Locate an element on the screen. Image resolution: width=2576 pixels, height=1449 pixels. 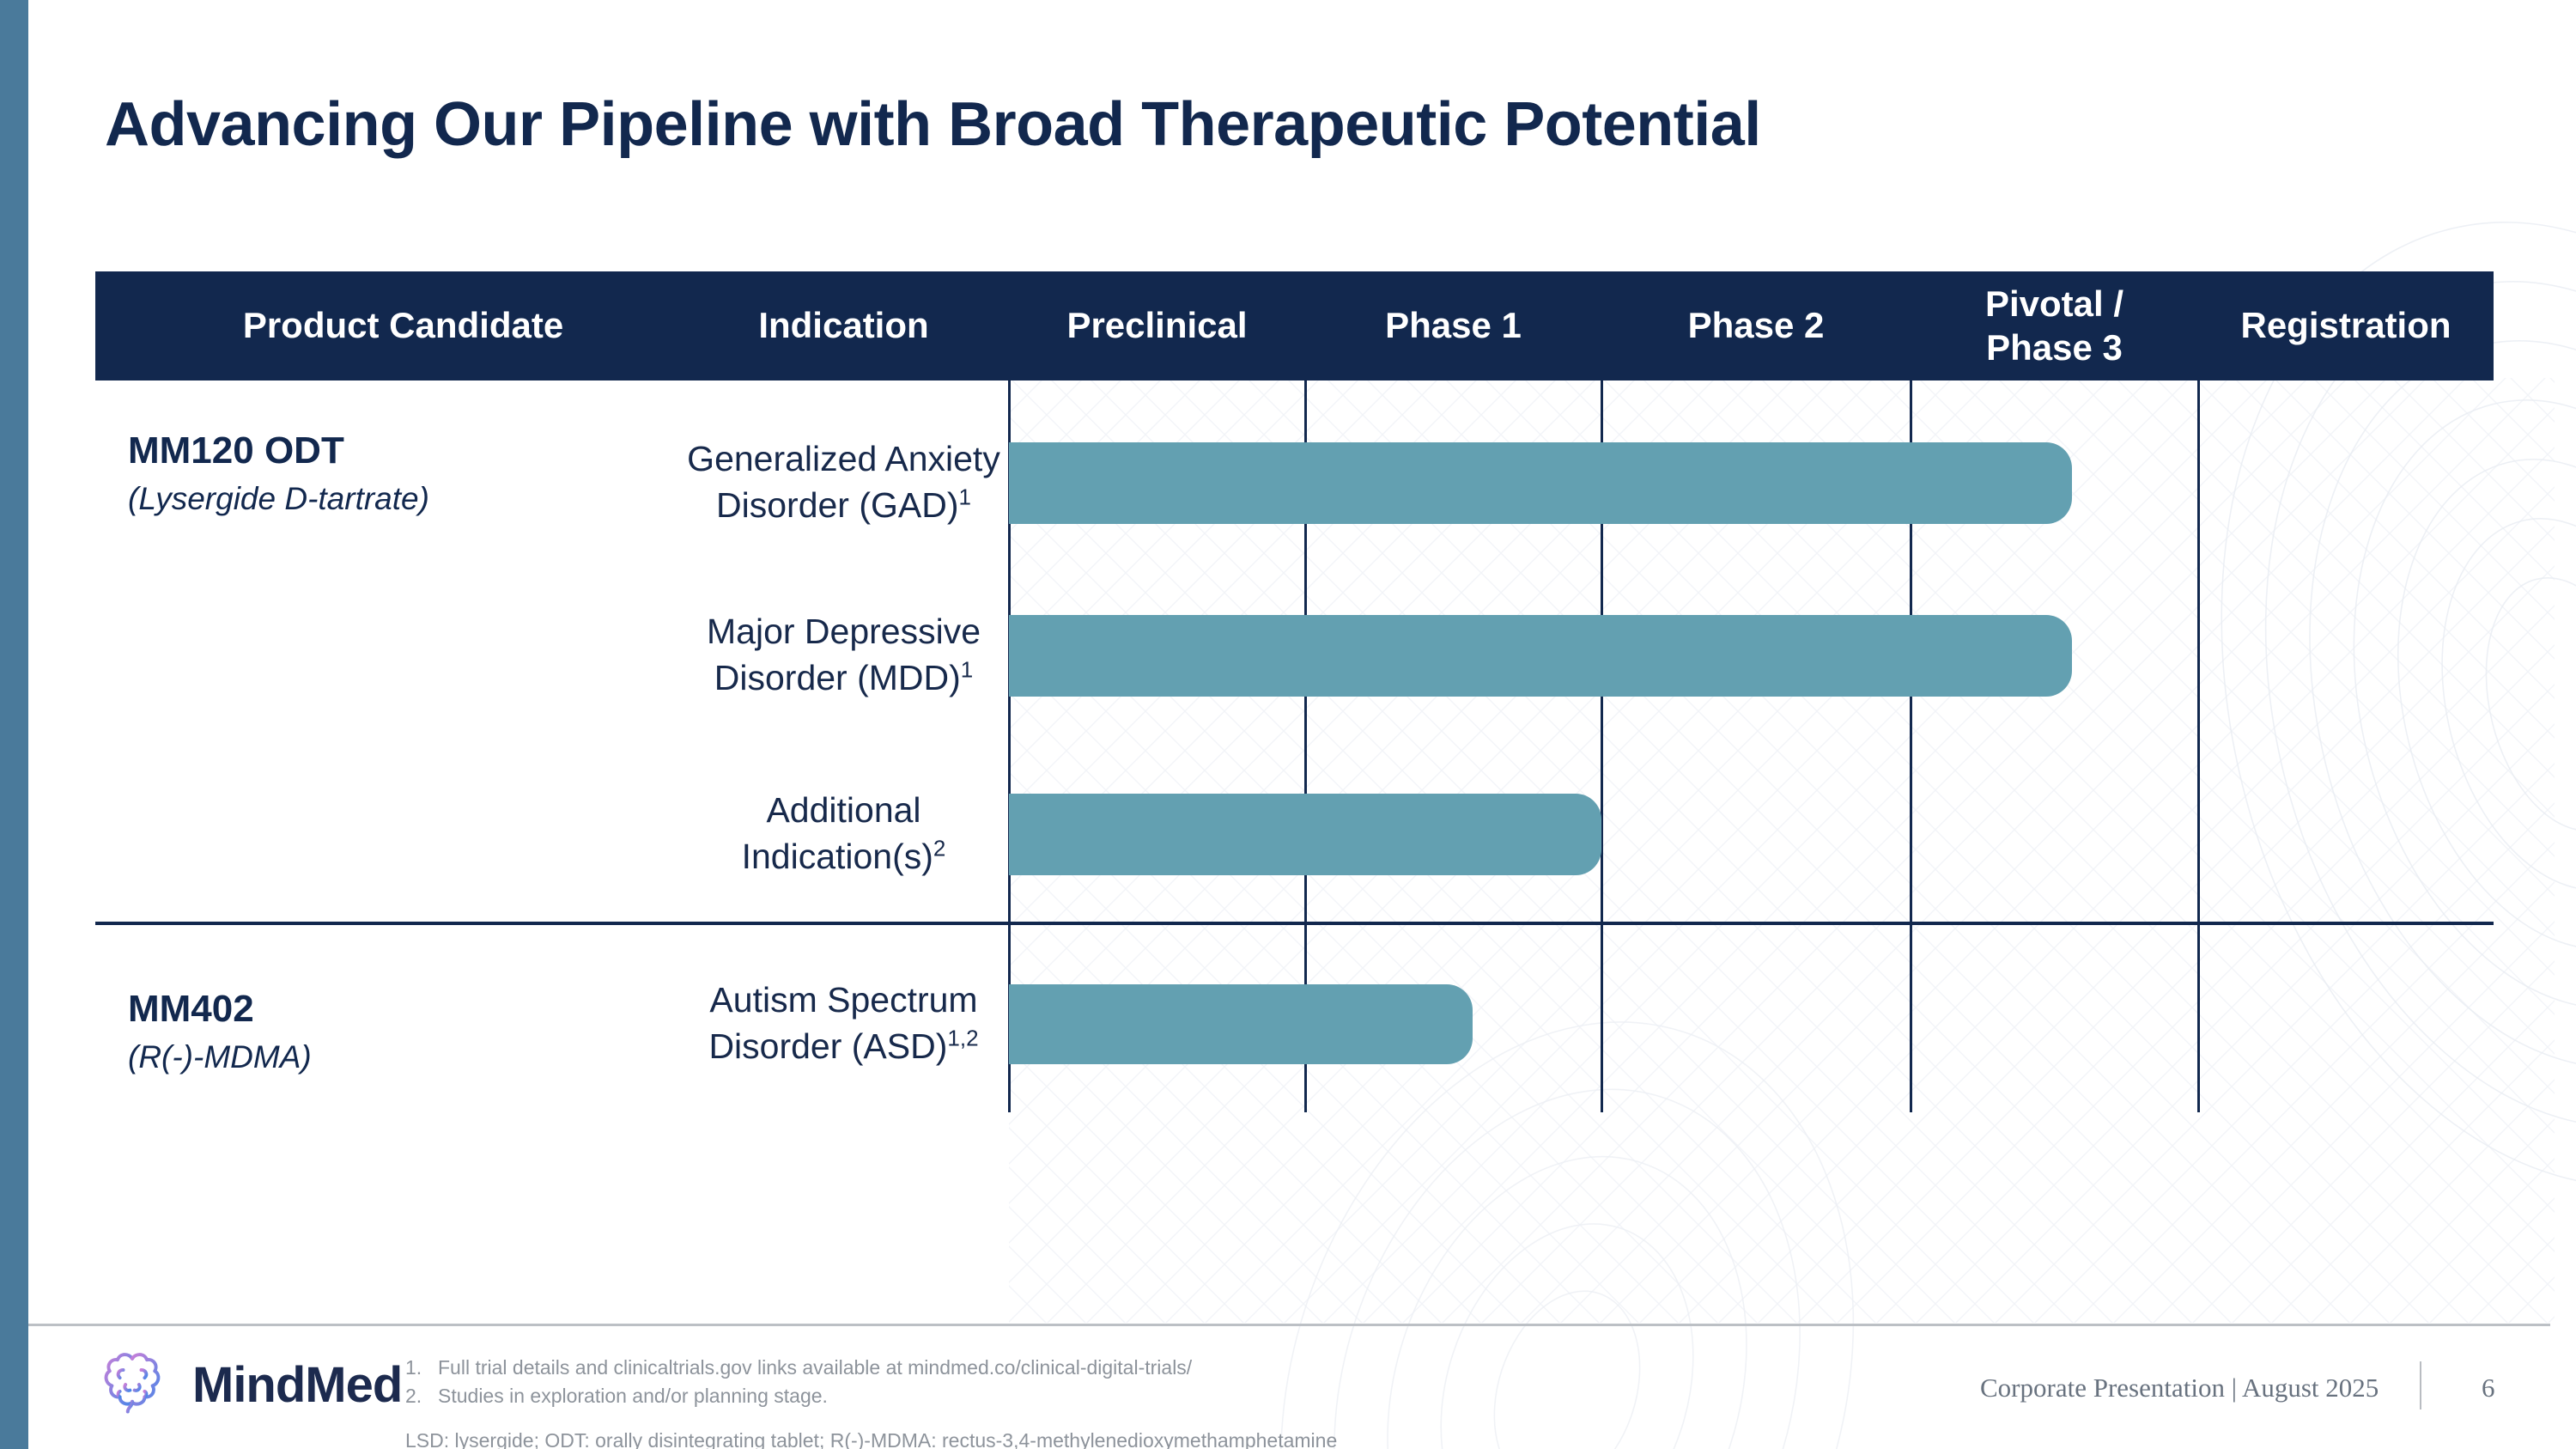
footnote-superscript: 1,2 is located at coordinates (963, 1038).